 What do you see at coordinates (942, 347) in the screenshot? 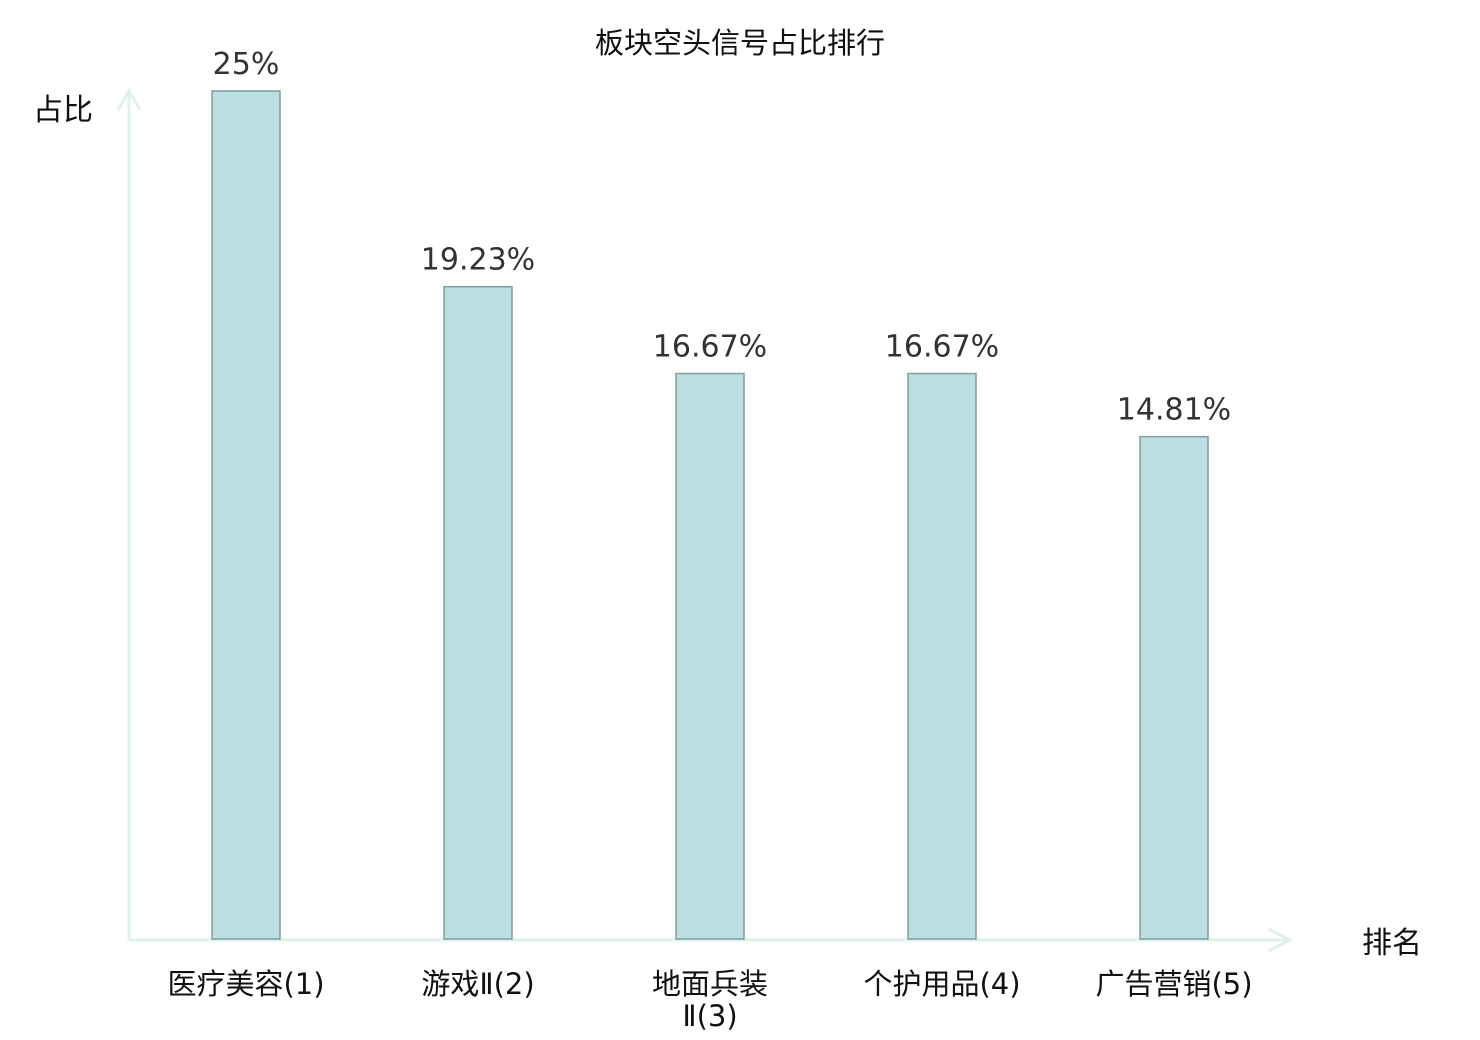
I see `value-label-4: 16.67%` at bounding box center [942, 347].